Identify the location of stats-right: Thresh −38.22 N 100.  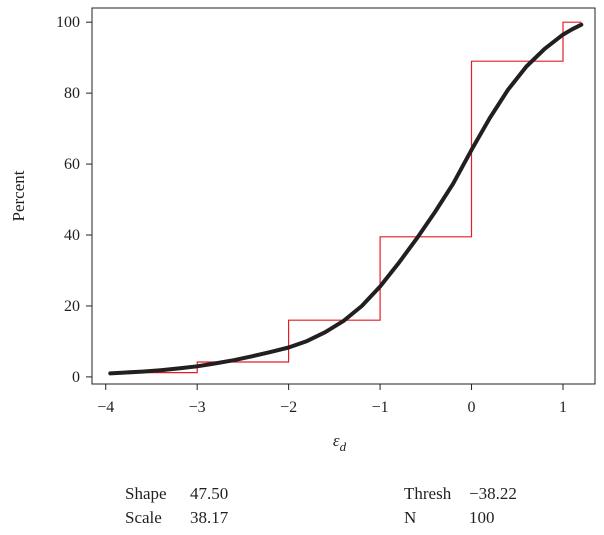
(460, 506).